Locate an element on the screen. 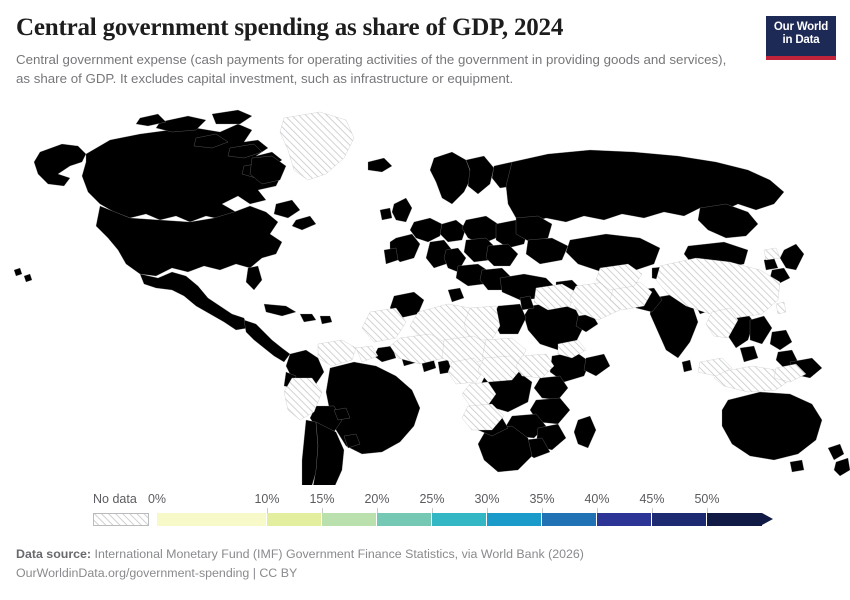 The width and height of the screenshot is (850, 600). legend-no-data-swatch is located at coordinates (121, 519).